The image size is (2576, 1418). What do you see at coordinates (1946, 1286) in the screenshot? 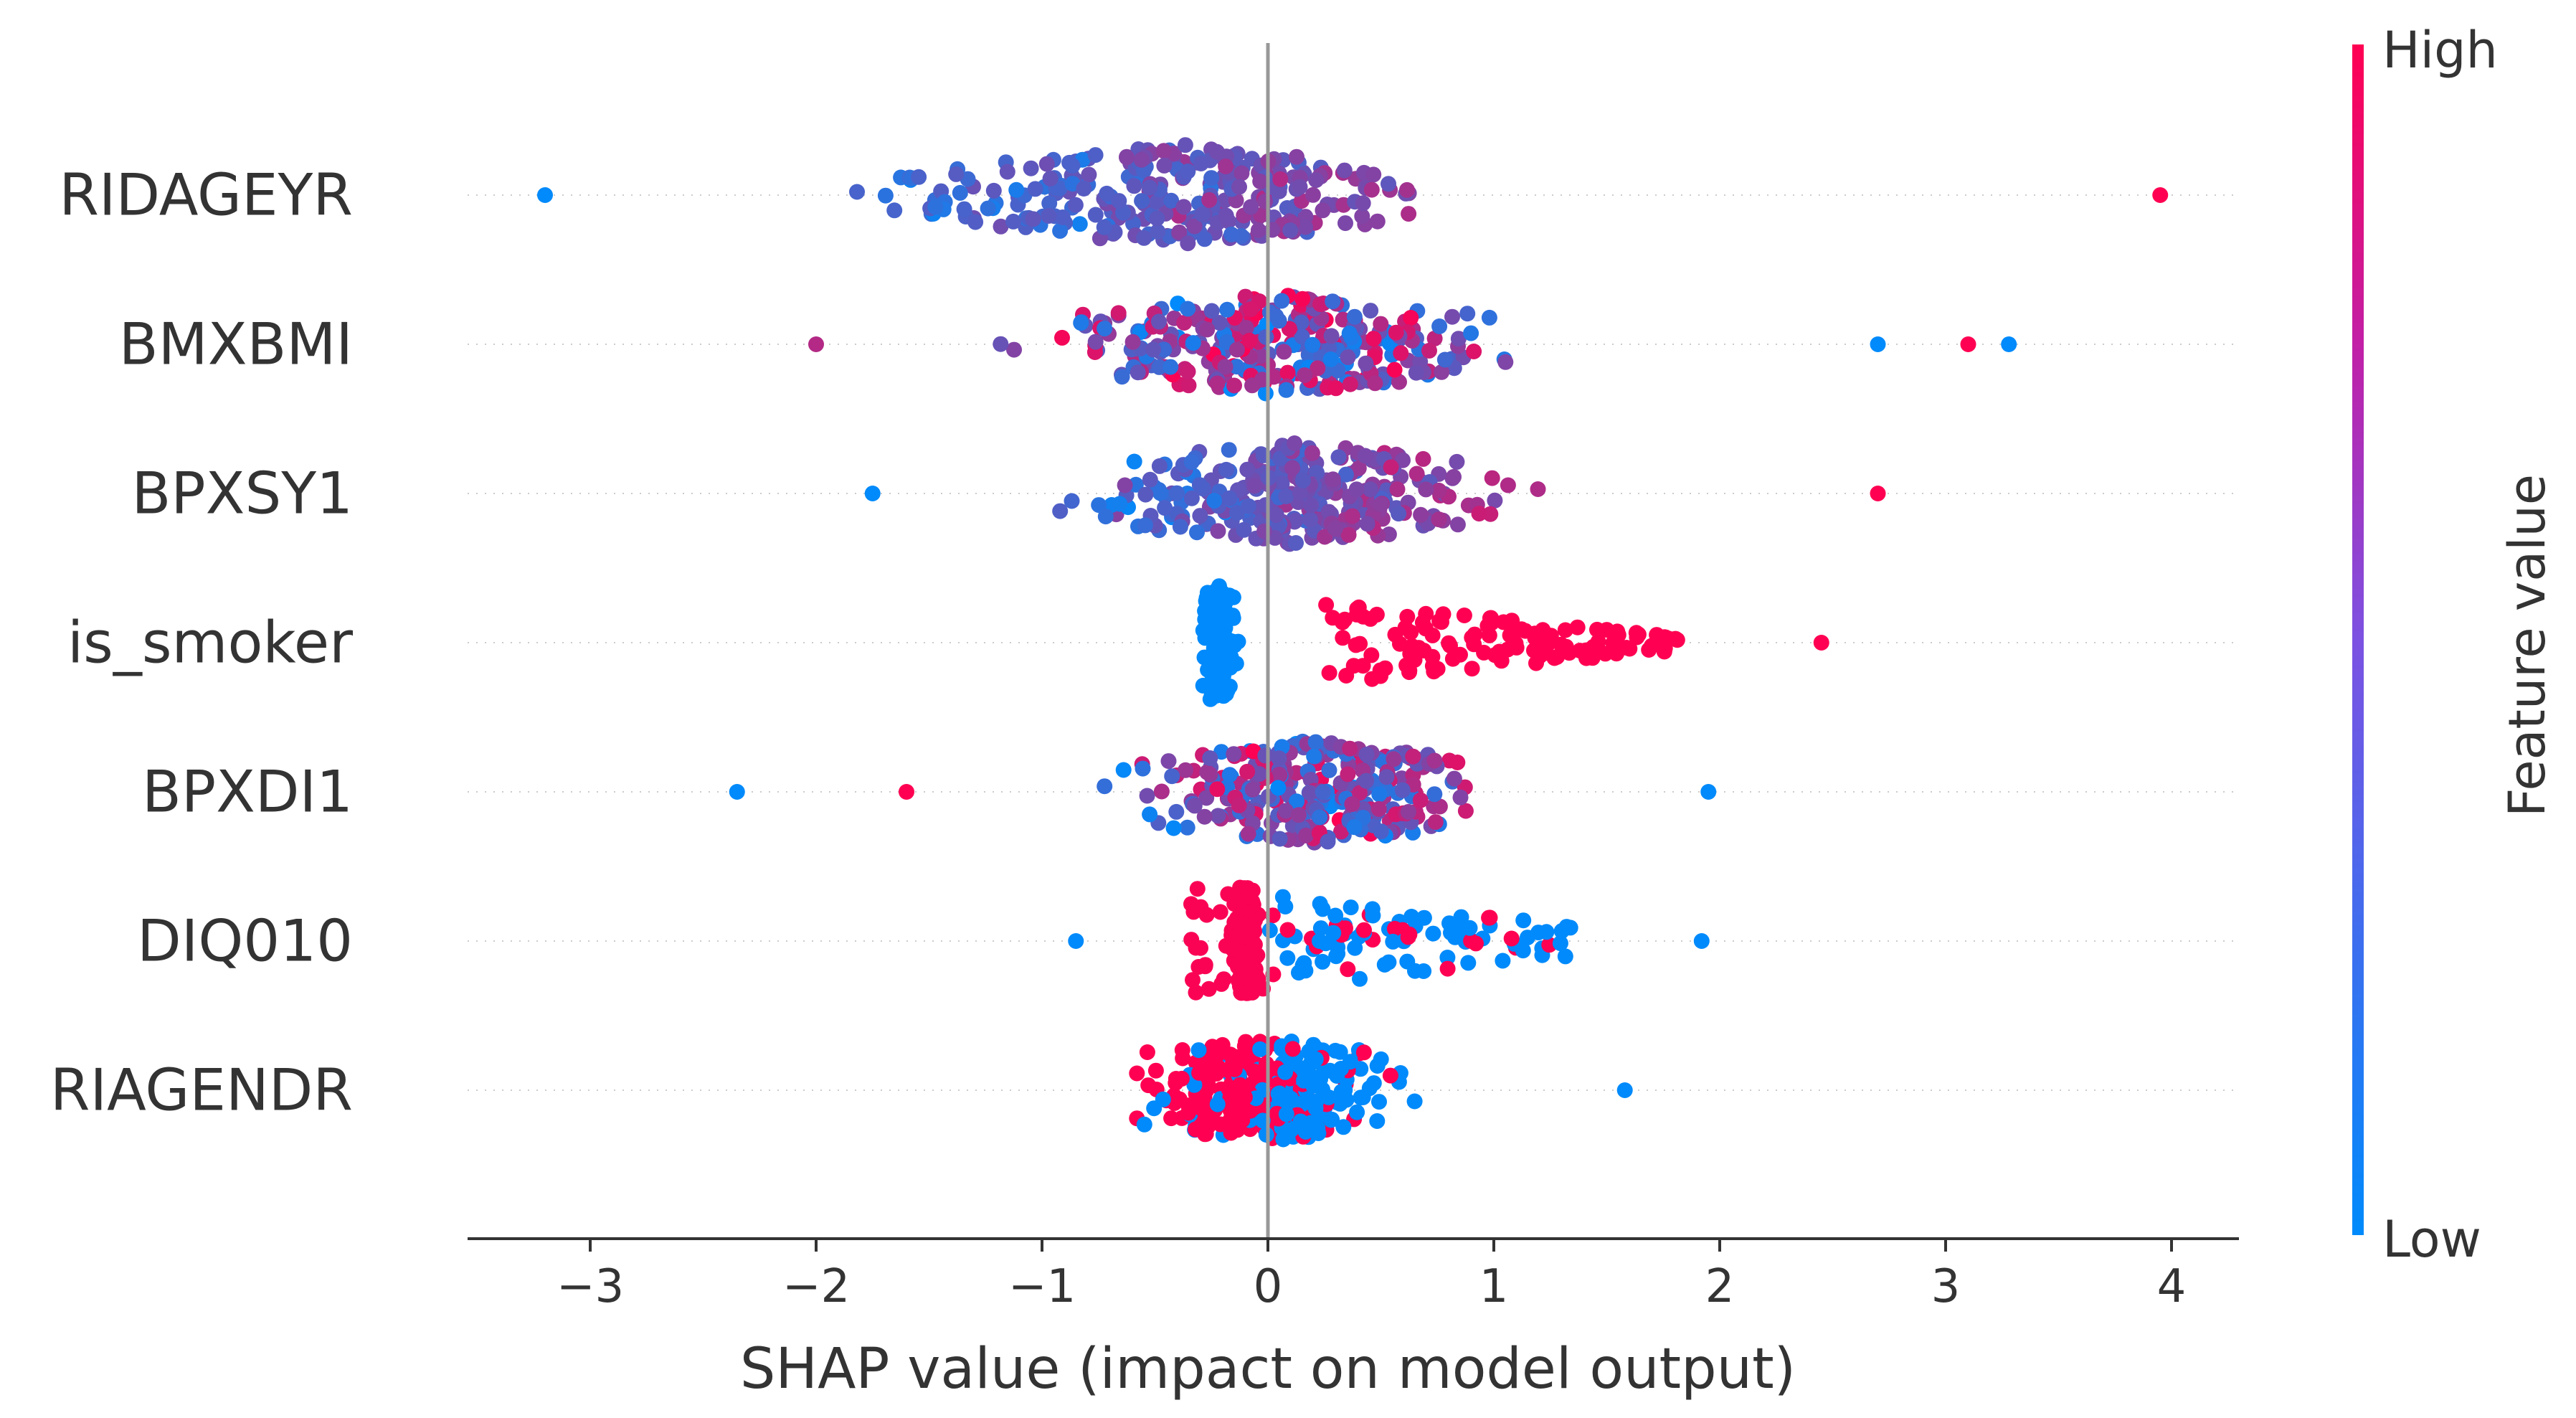
I see `x-tick-label: 3` at bounding box center [1946, 1286].